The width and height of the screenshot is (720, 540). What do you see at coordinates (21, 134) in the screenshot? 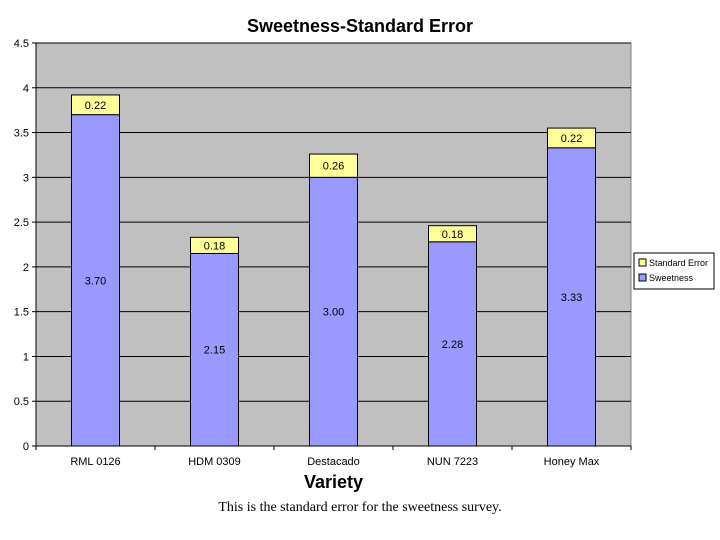
I see `y-tick-label: 3.5` at bounding box center [21, 134].